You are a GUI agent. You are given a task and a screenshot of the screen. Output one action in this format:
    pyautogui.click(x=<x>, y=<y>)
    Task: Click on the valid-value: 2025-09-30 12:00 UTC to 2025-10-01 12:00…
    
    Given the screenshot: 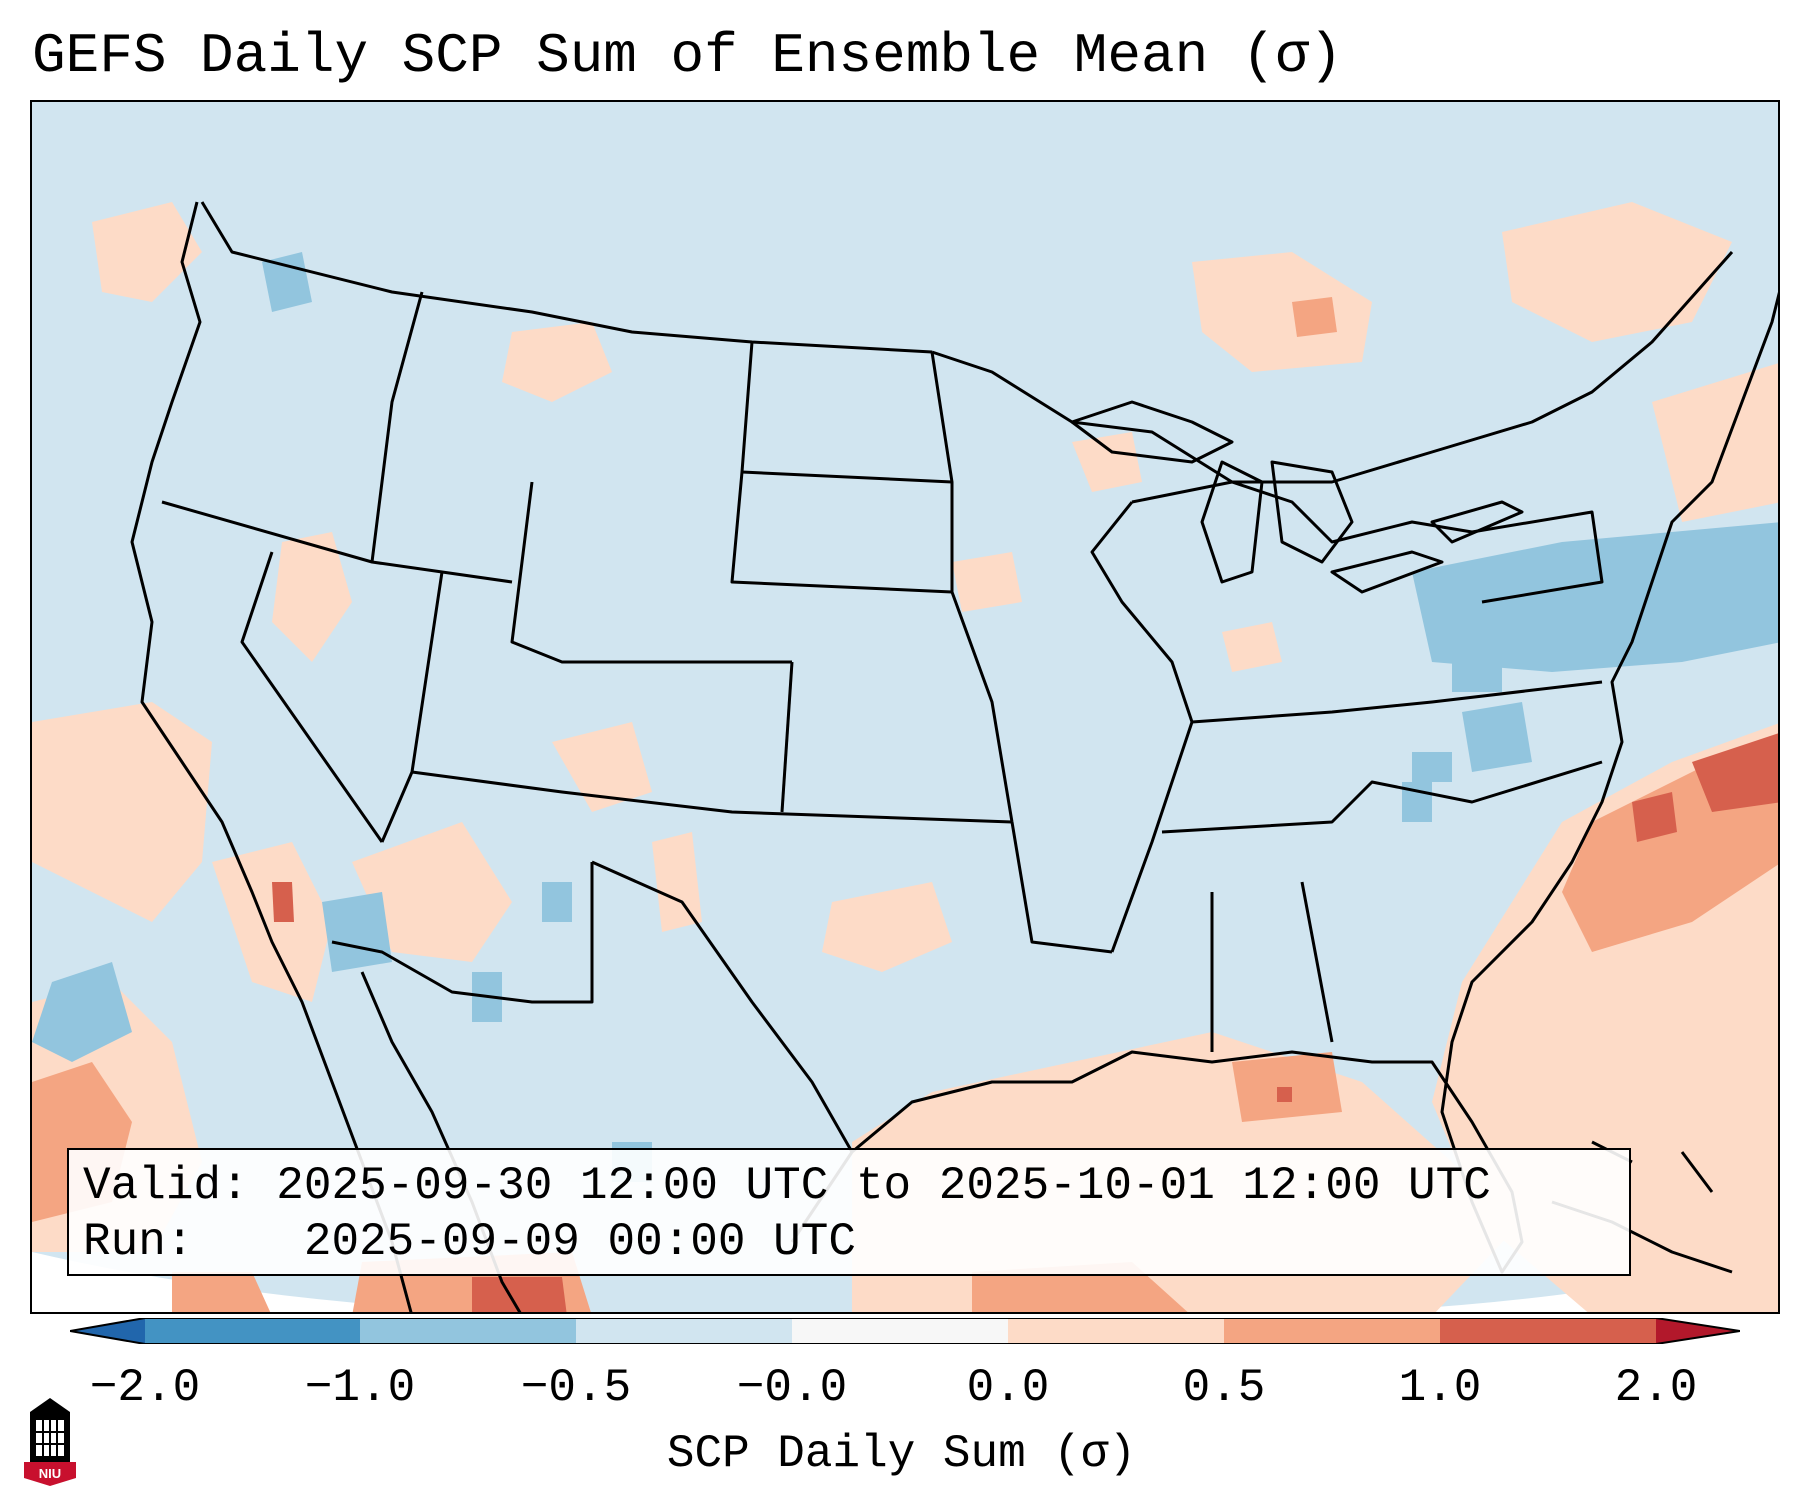 What is the action you would take?
    pyautogui.click(x=883, y=1186)
    